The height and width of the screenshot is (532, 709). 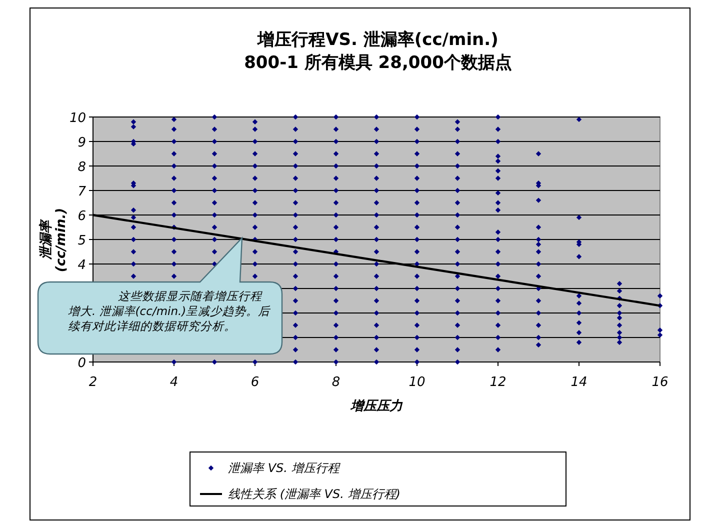 What do you see at coordinates (660, 382) in the screenshot?
I see `x-tick-label: 16` at bounding box center [660, 382].